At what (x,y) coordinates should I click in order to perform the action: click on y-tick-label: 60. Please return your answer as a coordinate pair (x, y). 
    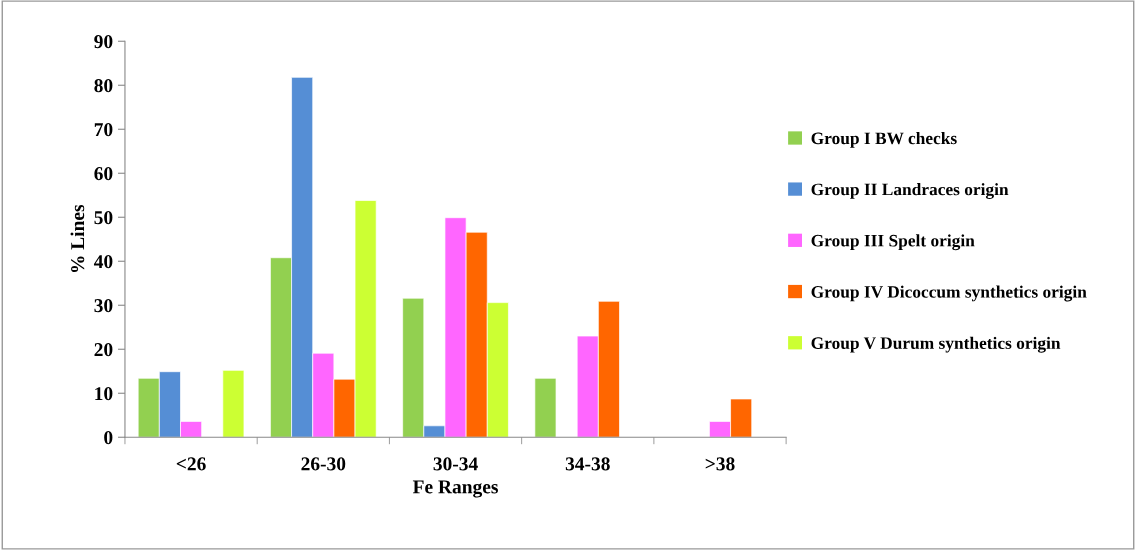
    Looking at the image, I should click on (103, 174).